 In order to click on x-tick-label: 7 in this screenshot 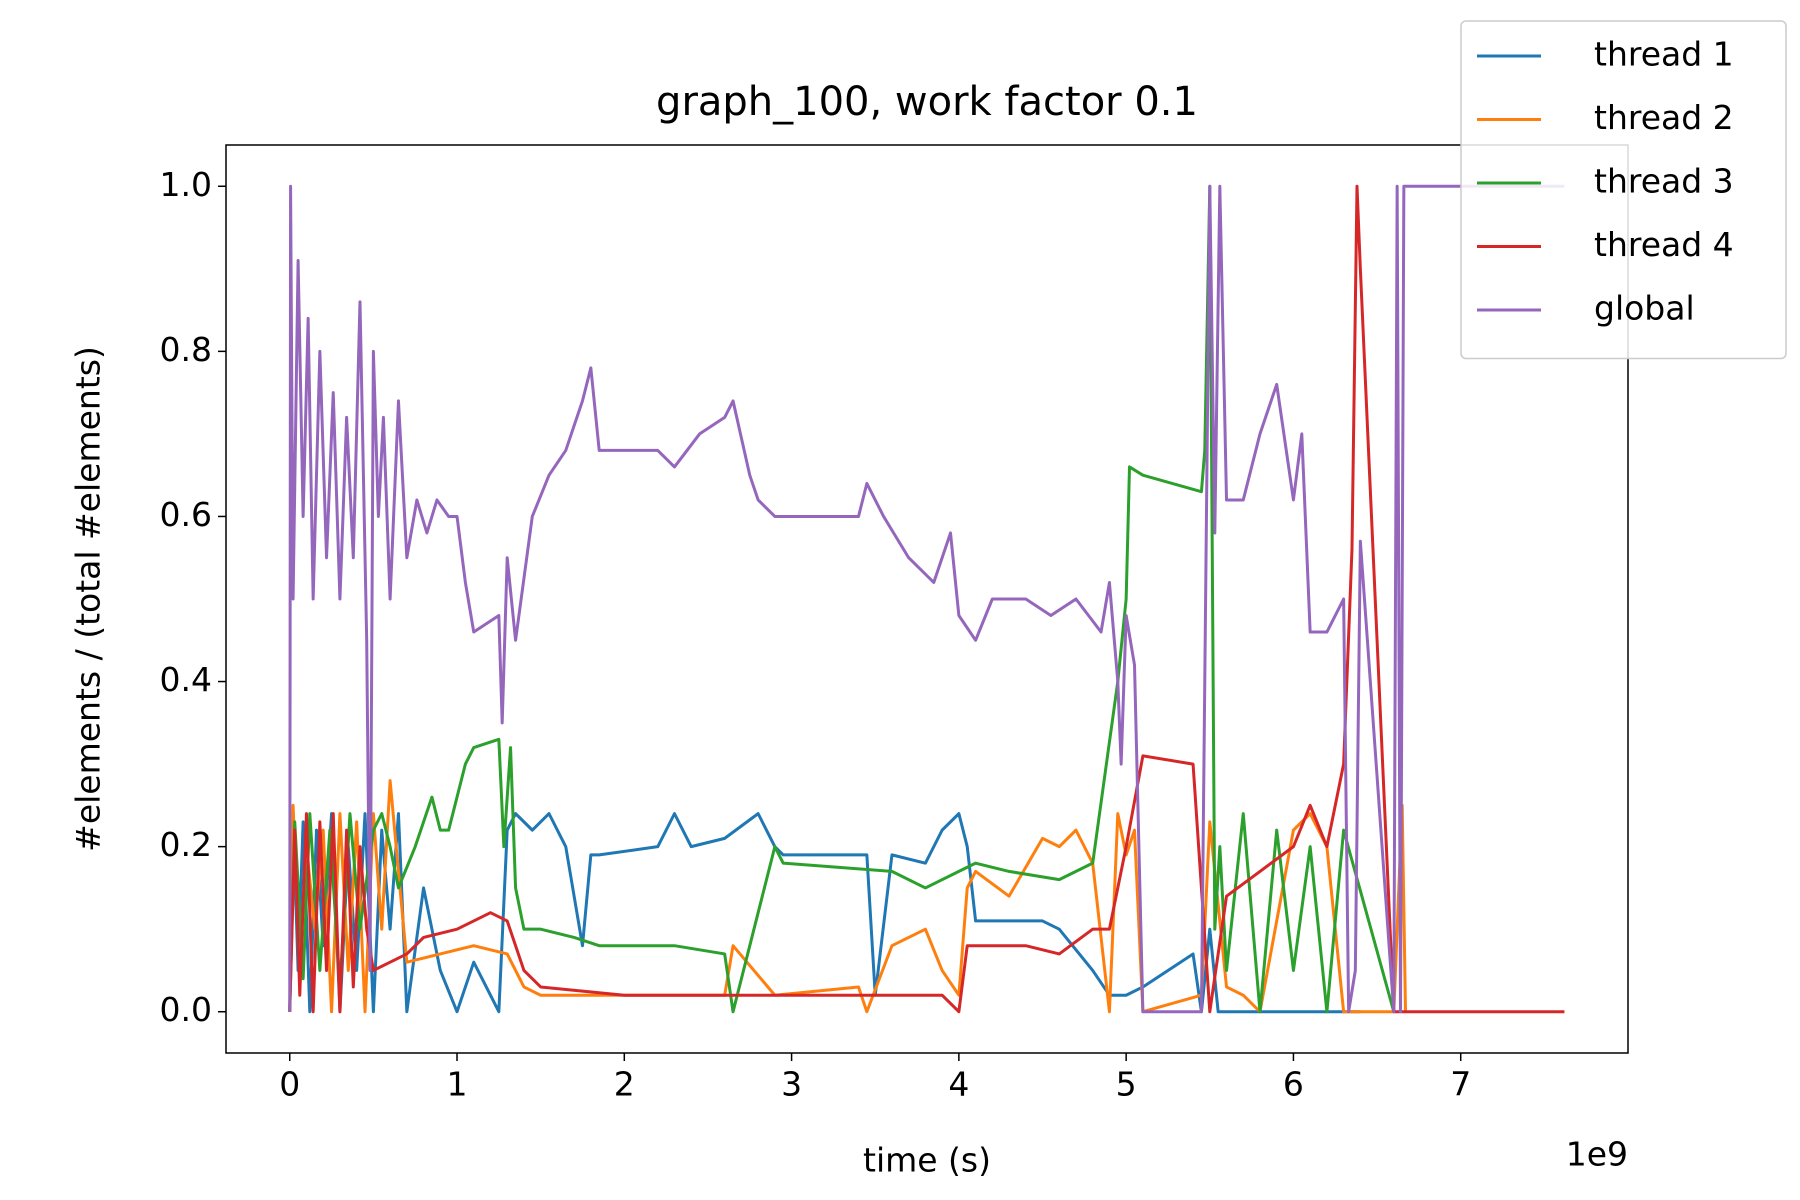, I will do `click(1460, 1084)`.